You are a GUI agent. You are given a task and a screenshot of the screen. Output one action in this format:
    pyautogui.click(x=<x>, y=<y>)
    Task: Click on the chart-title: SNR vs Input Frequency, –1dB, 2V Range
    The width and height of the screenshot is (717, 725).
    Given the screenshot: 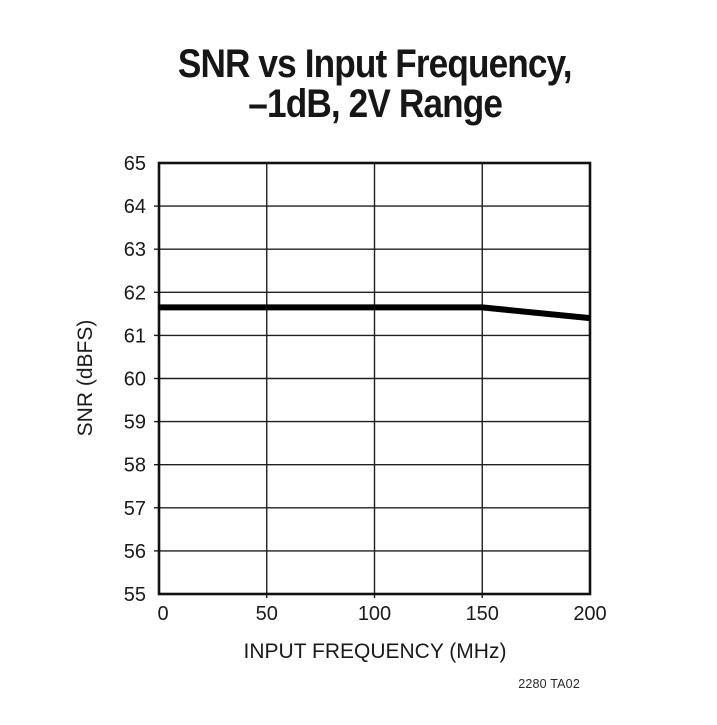 What is the action you would take?
    pyautogui.click(x=358, y=84)
    